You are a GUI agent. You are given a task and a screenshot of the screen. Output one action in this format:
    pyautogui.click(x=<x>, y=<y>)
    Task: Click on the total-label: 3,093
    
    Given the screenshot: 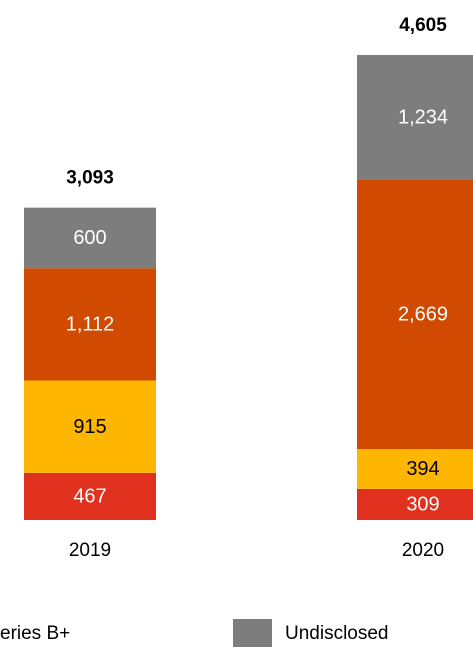 What is the action you would take?
    pyautogui.click(x=90, y=178)
    